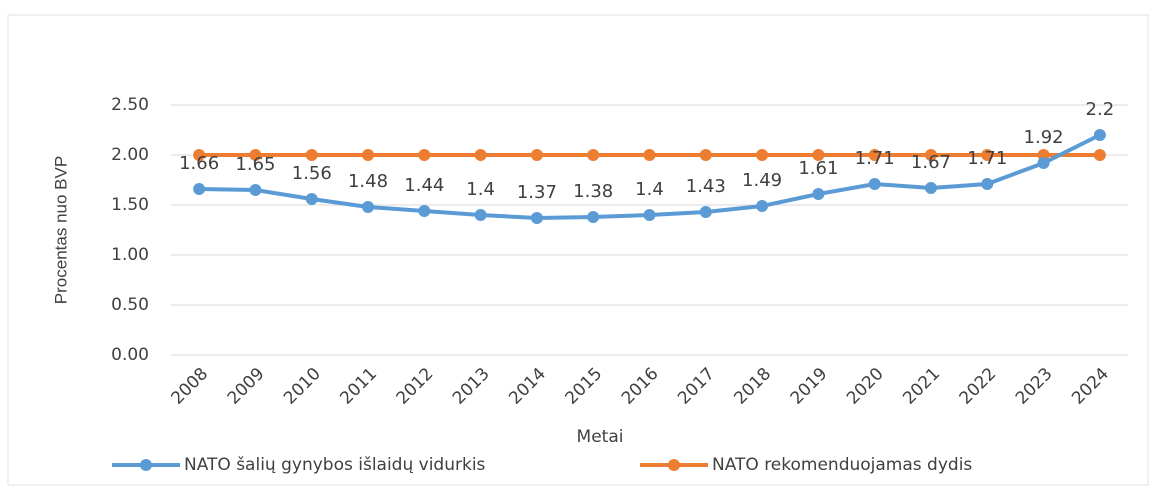 Image resolution: width=1157 pixels, height=491 pixels. Describe the element at coordinates (255, 164) in the screenshot. I see `data-label: 1.65` at that location.